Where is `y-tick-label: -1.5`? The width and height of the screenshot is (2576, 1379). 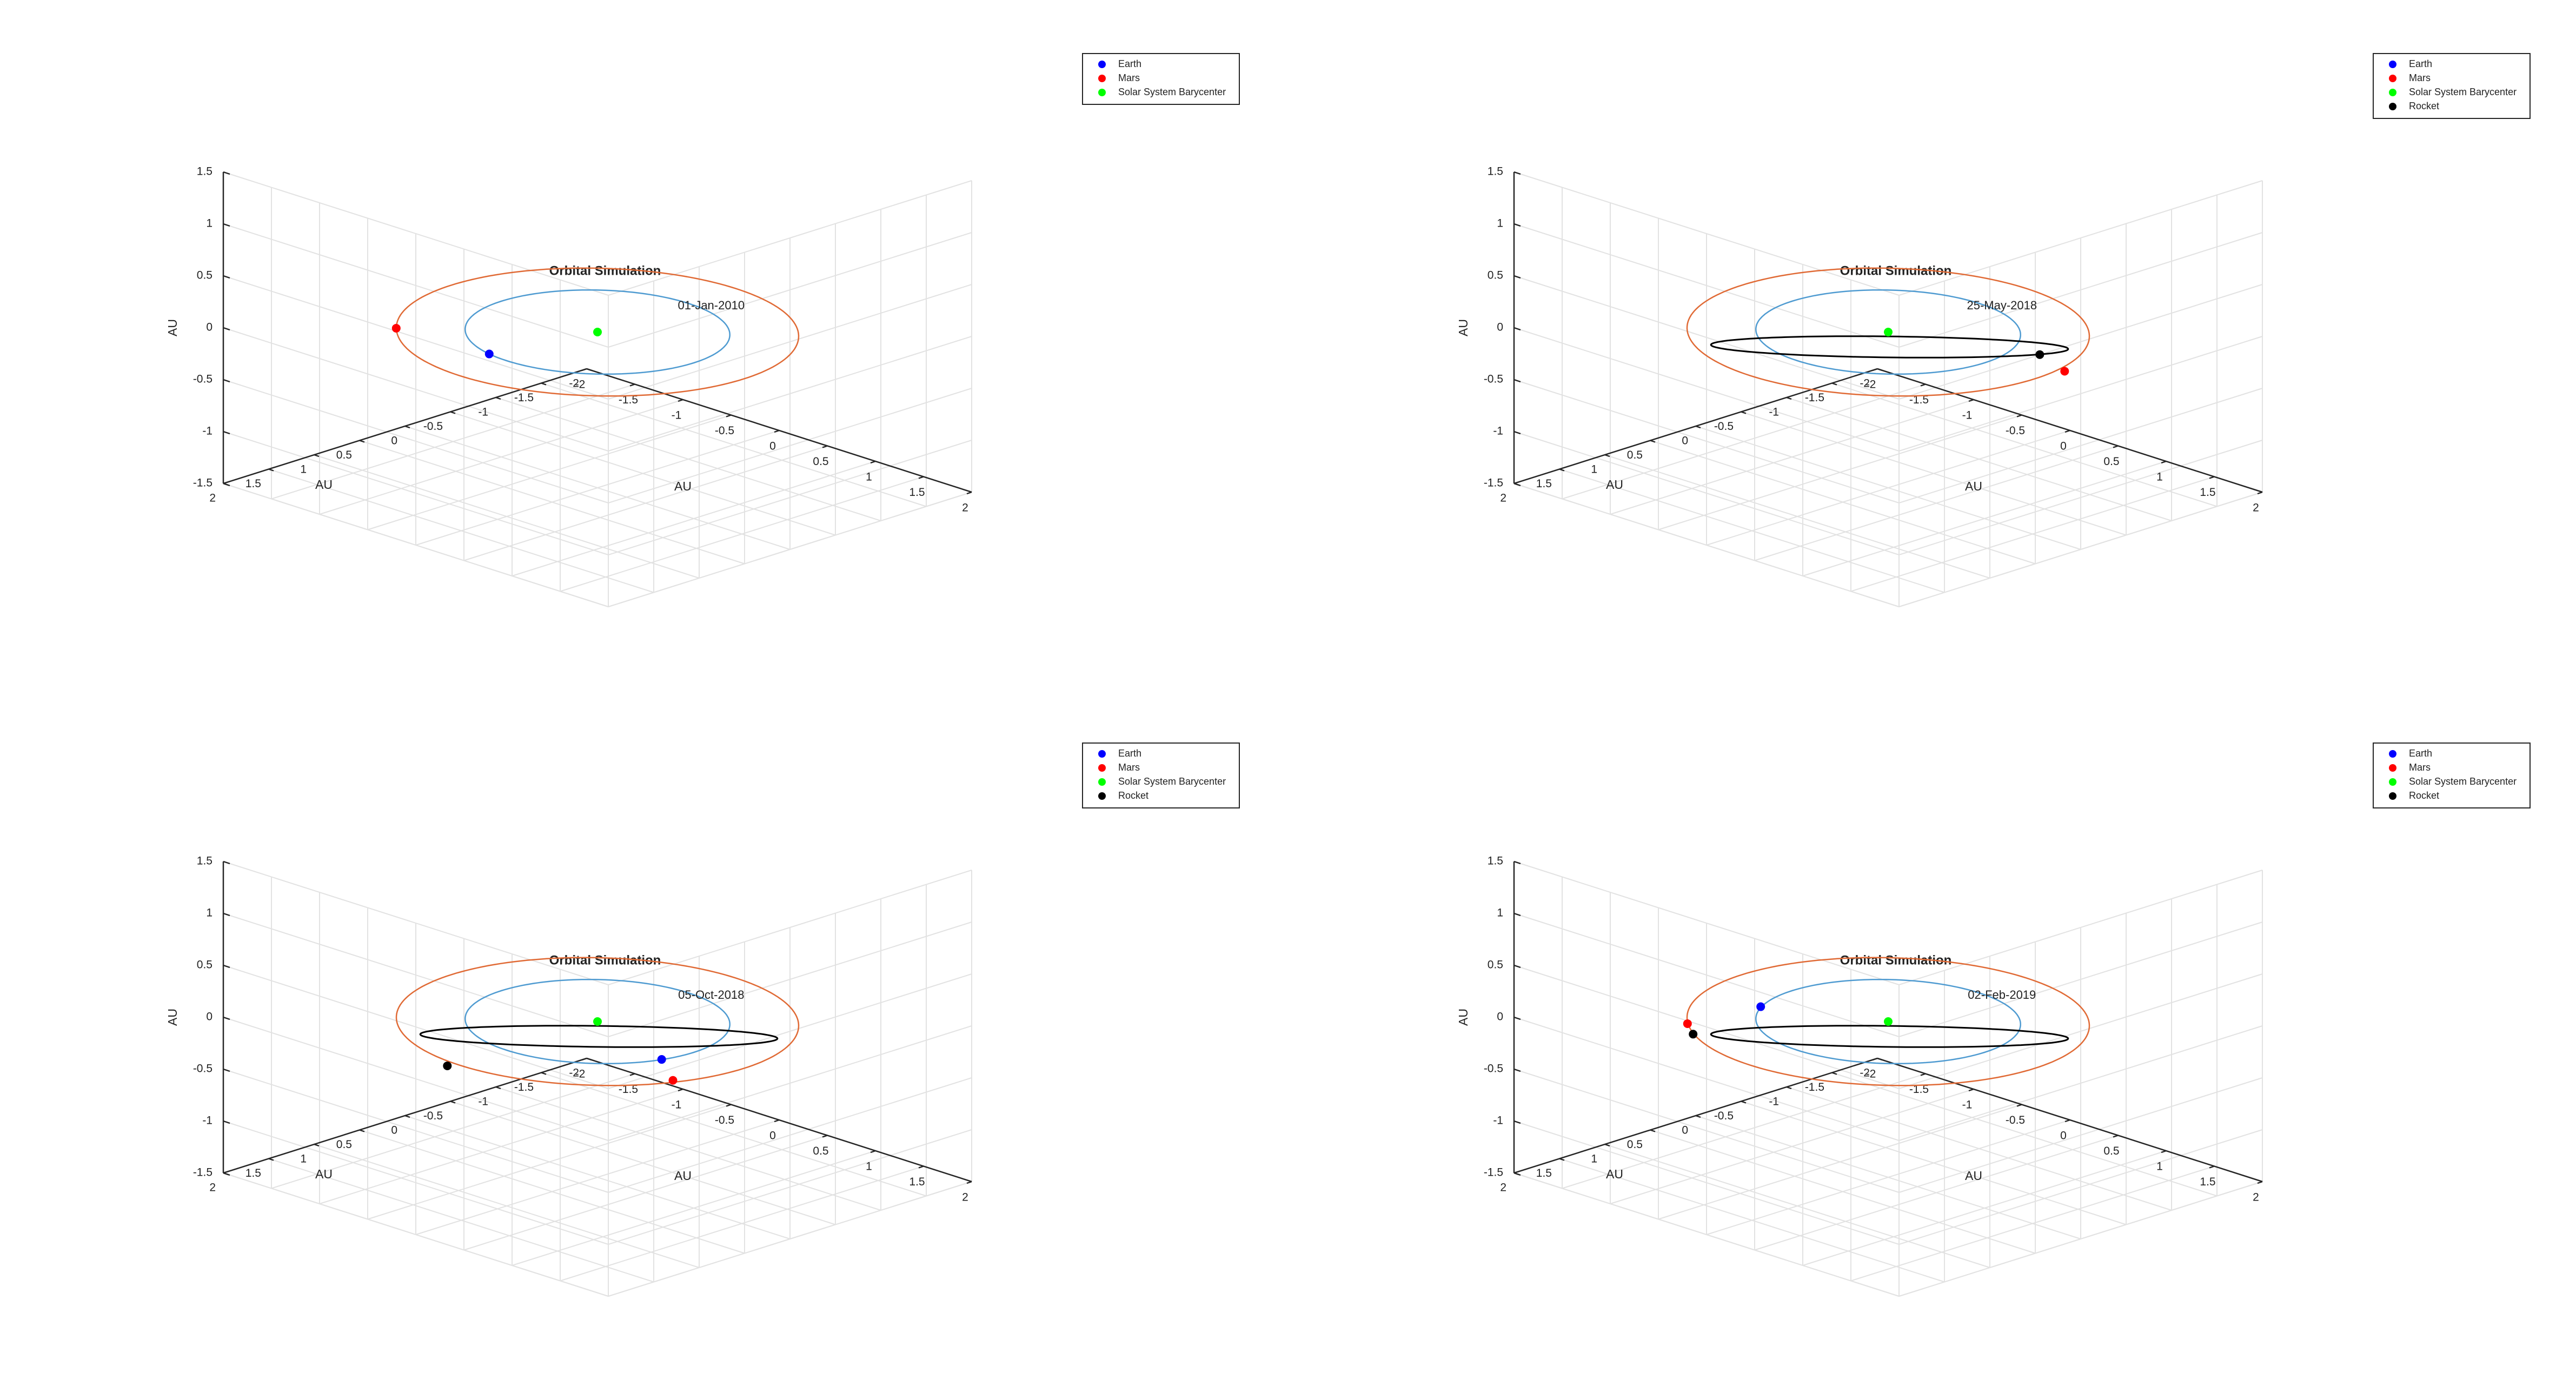 y-tick-label: -1.5 is located at coordinates (1815, 398).